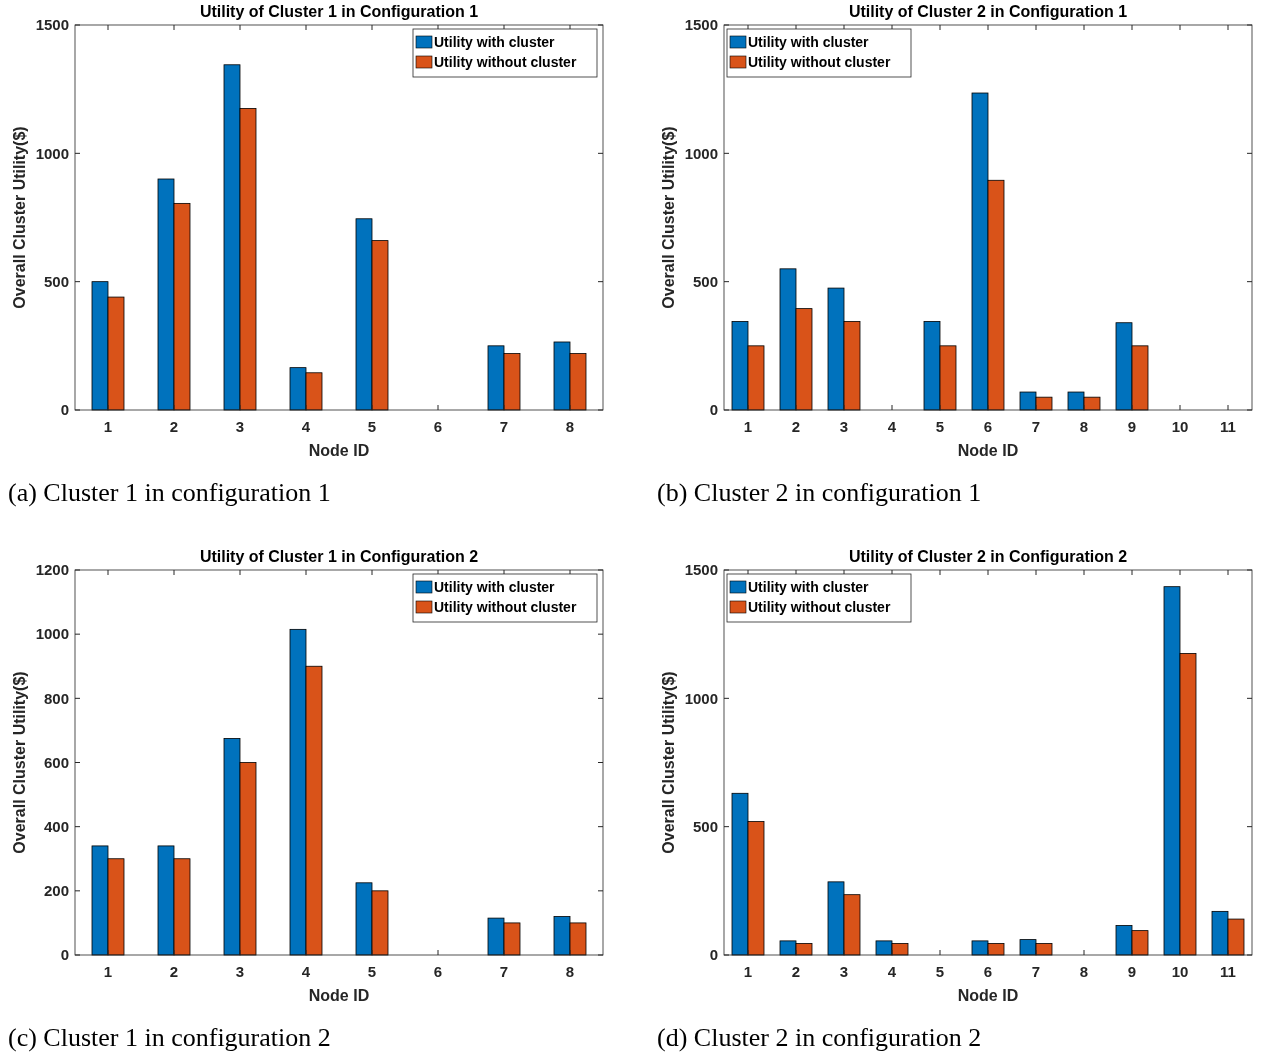 Image resolution: width=1262 pixels, height=1057 pixels. What do you see at coordinates (988, 556) in the screenshot?
I see `chart-title: Utility of Cluster 2 in Configuration 2` at bounding box center [988, 556].